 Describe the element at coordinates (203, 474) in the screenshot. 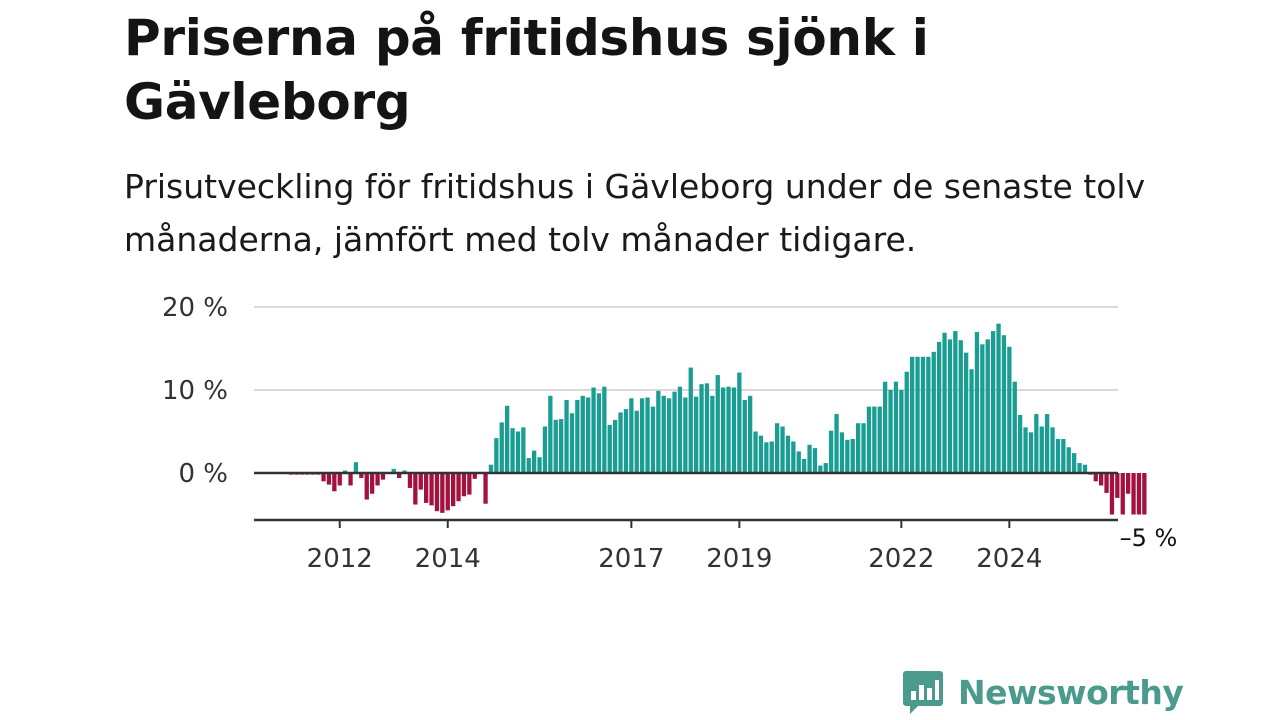

I see `y-tick-label: 0 %` at that location.